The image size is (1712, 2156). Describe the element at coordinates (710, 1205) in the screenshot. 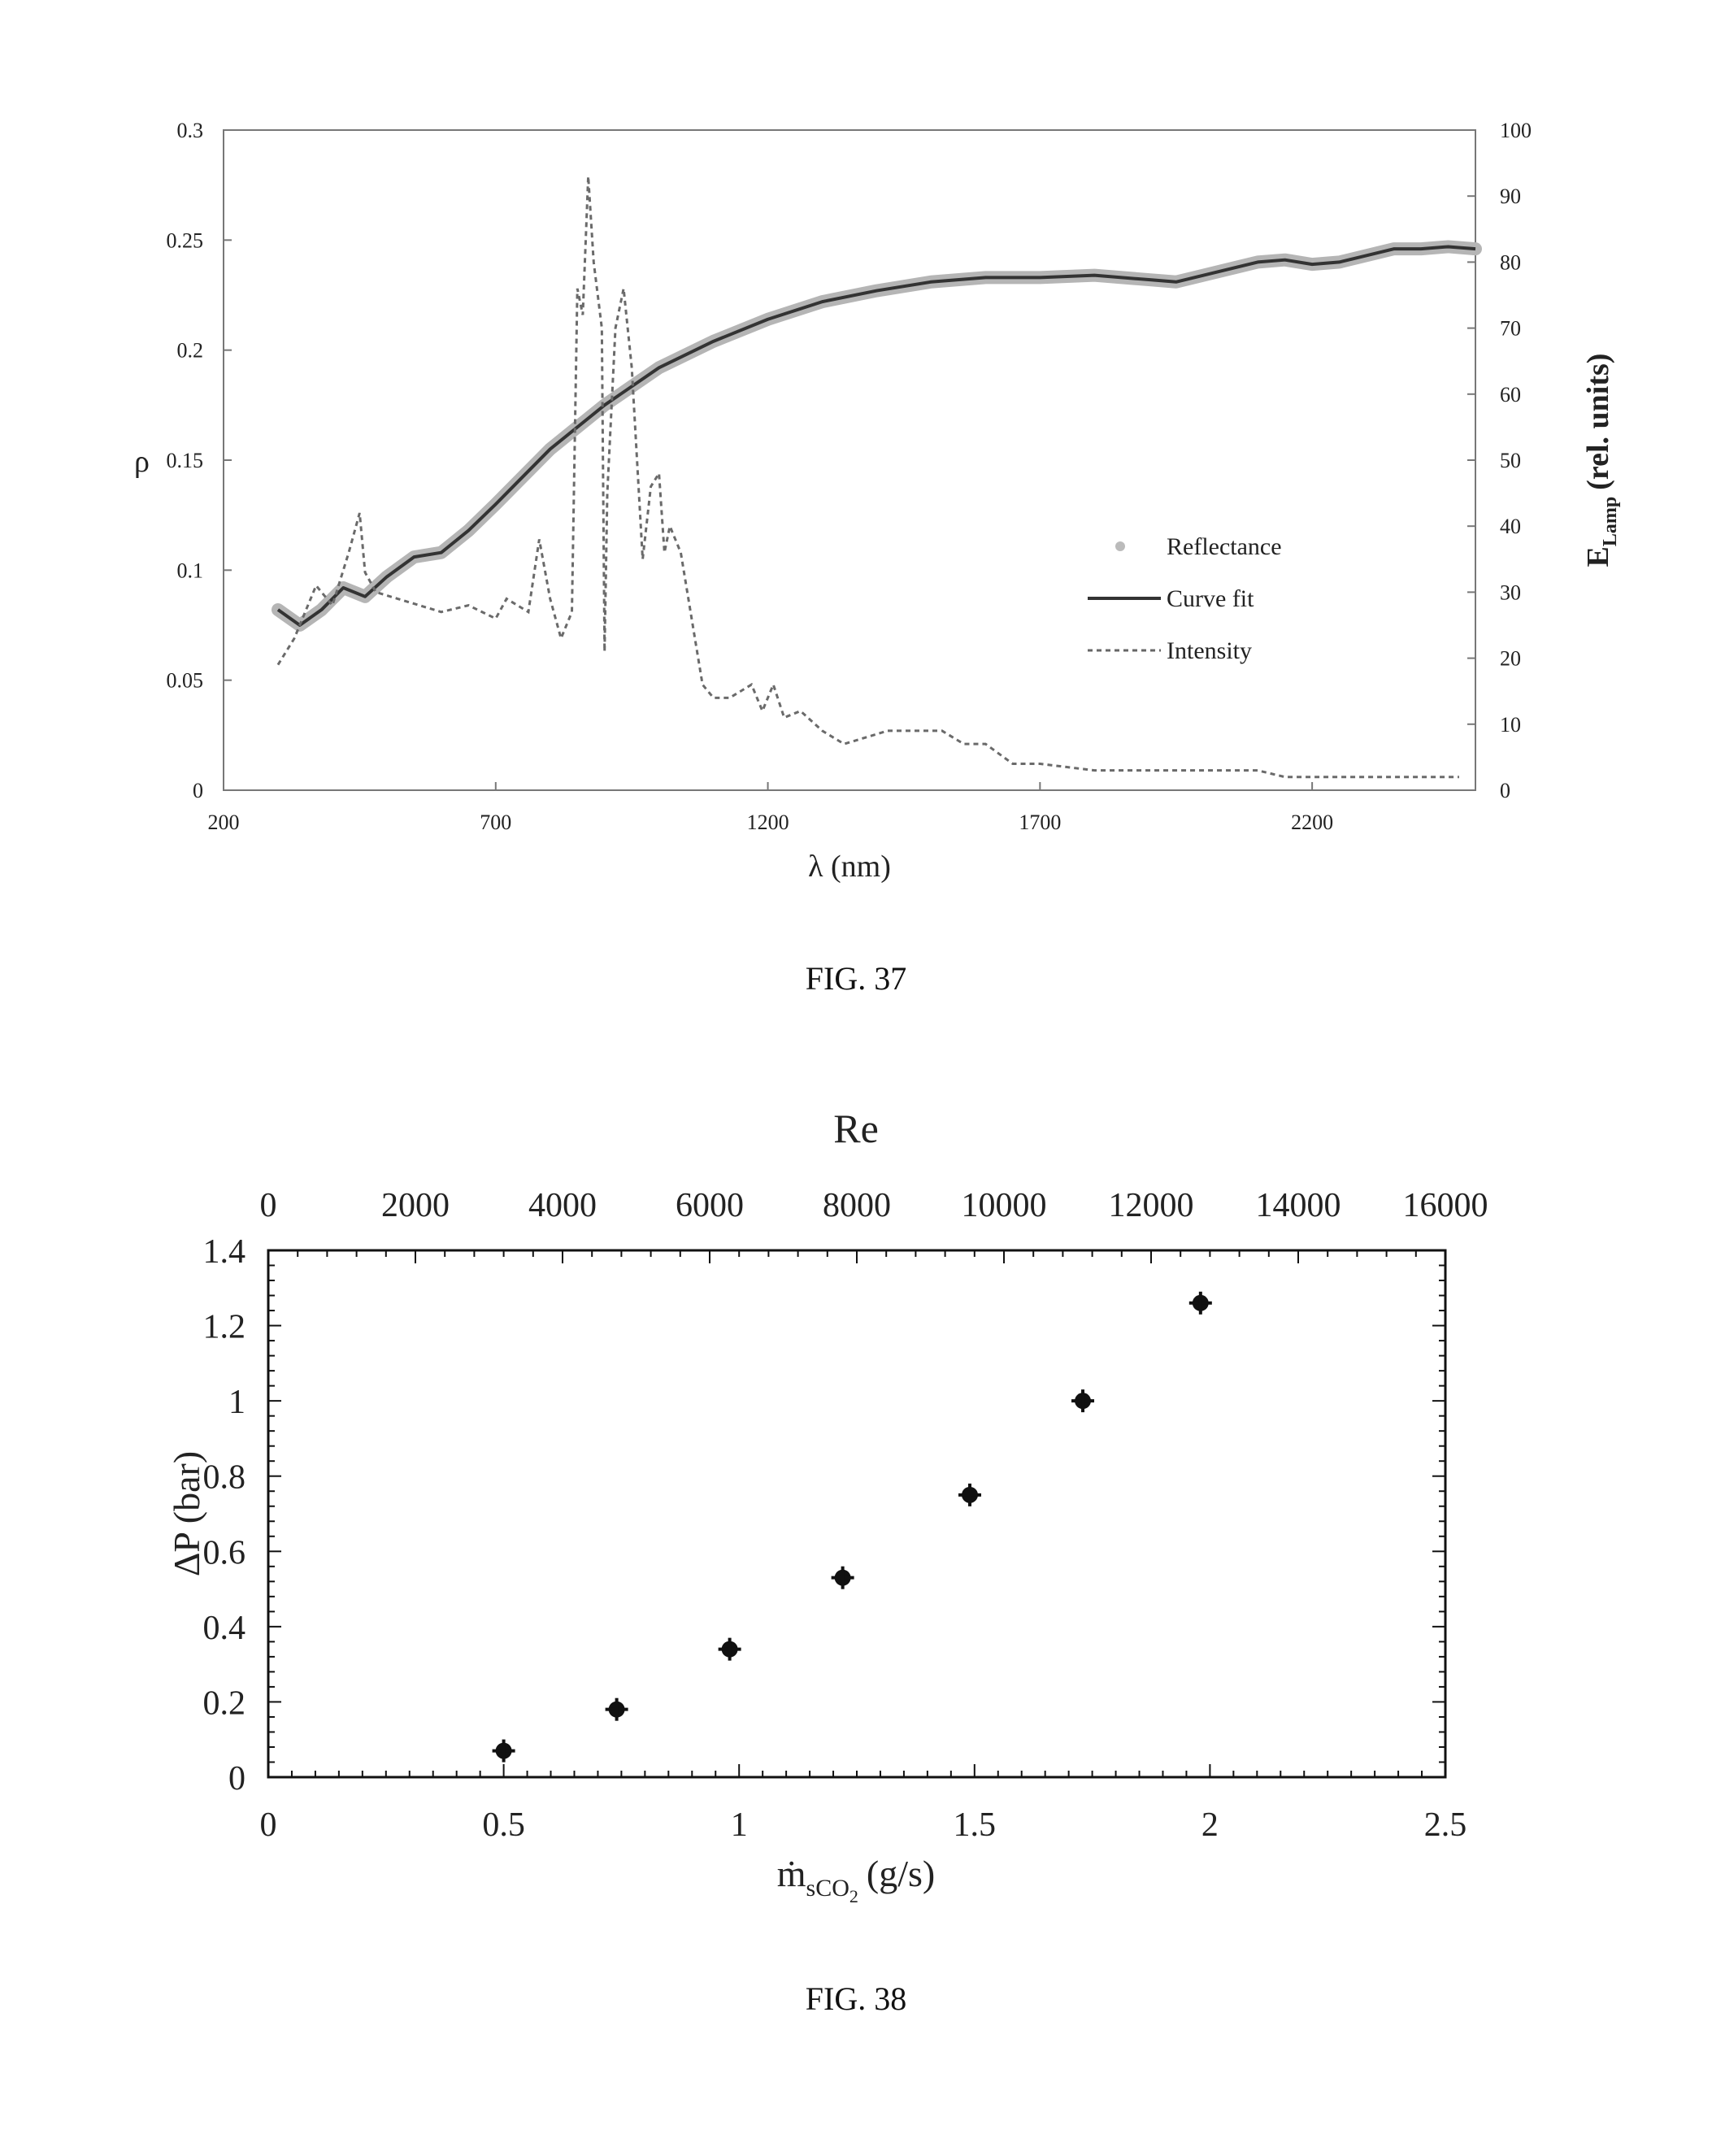

I see `fig38-x2-tick-label: 6000` at that location.